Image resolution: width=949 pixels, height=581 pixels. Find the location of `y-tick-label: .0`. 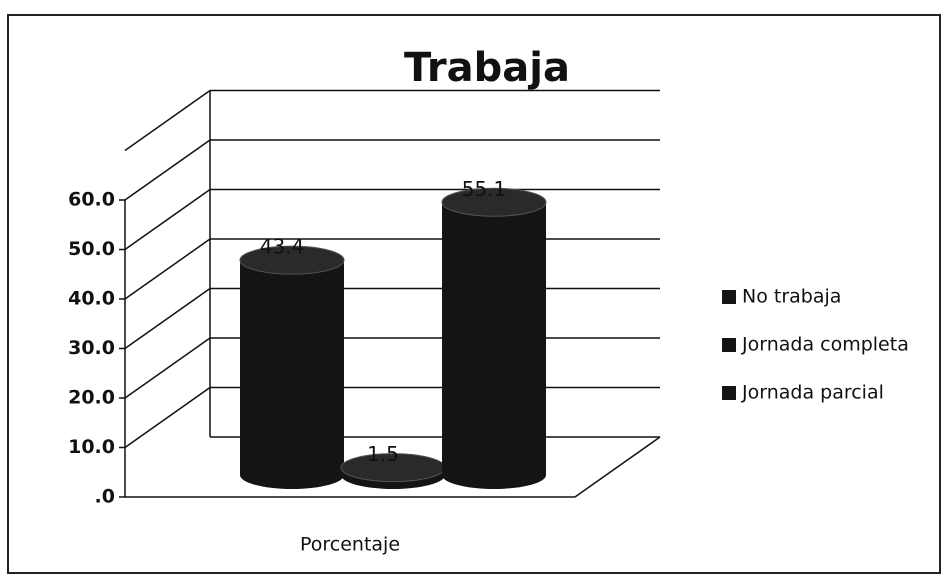

y-tick-label: .0 is located at coordinates (105, 497).